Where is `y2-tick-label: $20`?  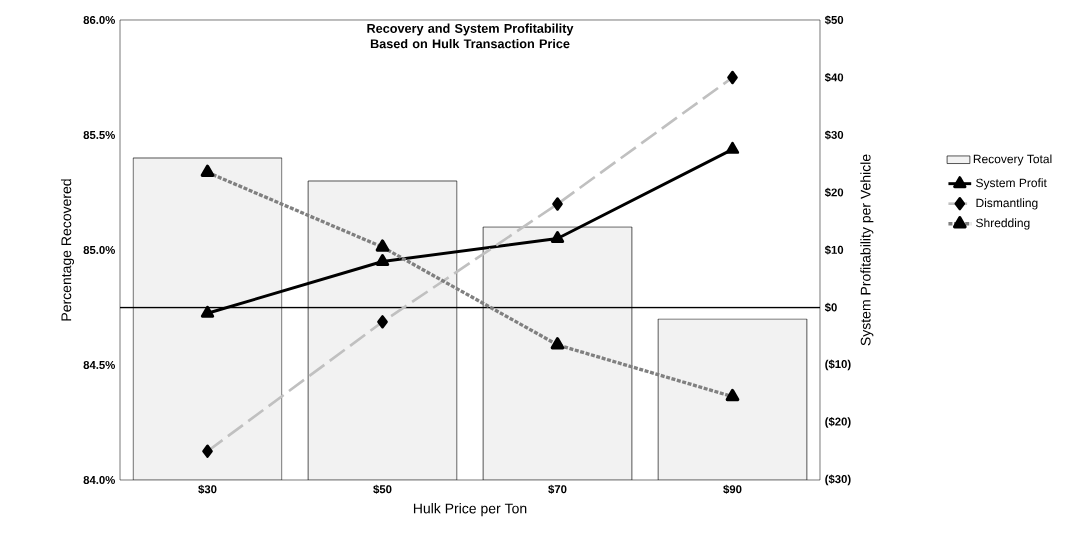 y2-tick-label: $20 is located at coordinates (834, 192).